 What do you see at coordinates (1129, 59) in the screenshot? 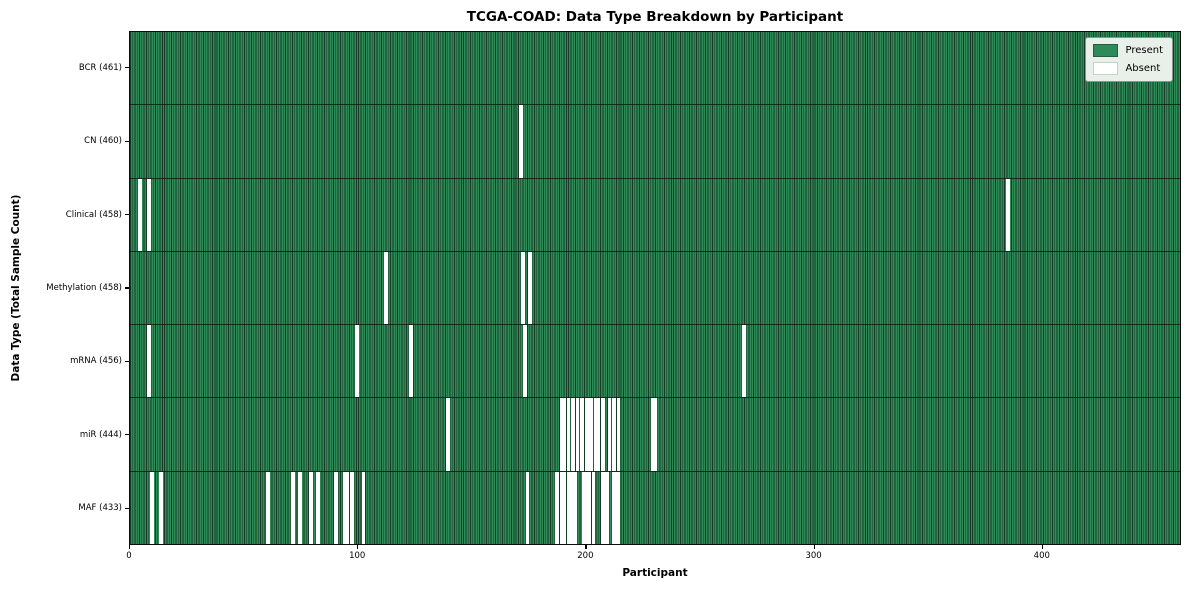
I see `legend: Present Absent` at bounding box center [1129, 59].